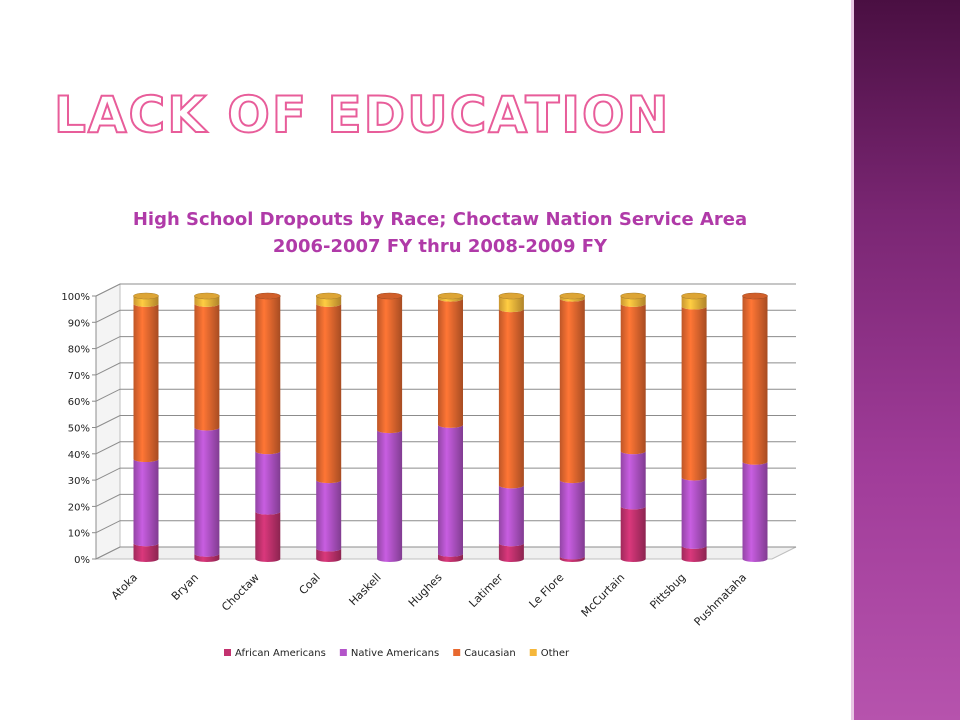 The width and height of the screenshot is (960, 720). I want to click on y-tick-label: 50%, so click(79, 429).